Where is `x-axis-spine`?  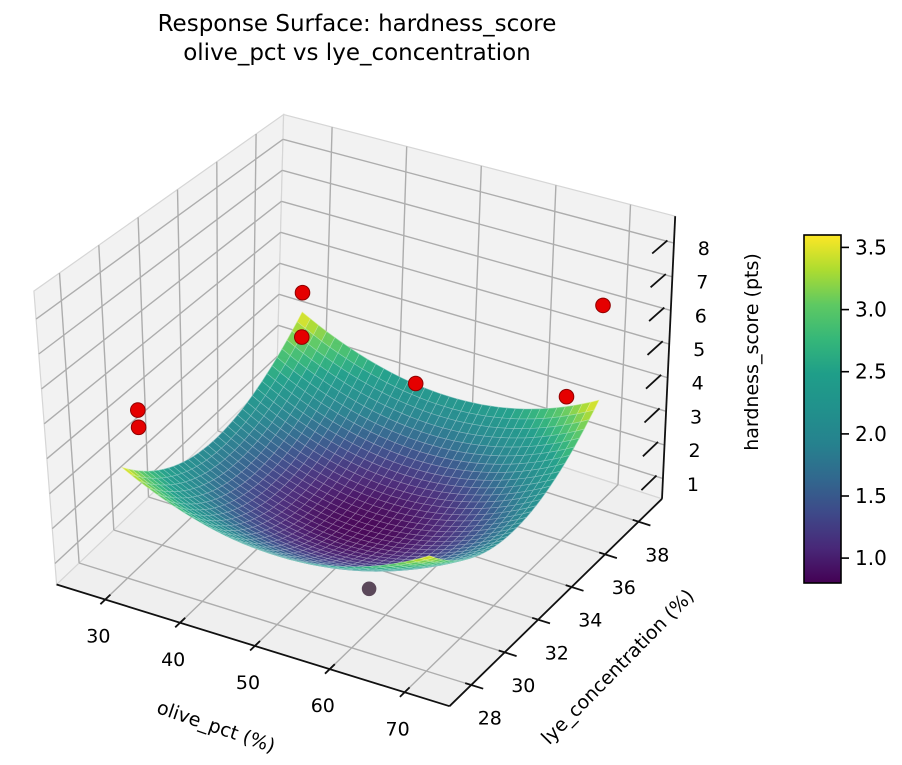 x-axis-spine is located at coordinates (253, 645).